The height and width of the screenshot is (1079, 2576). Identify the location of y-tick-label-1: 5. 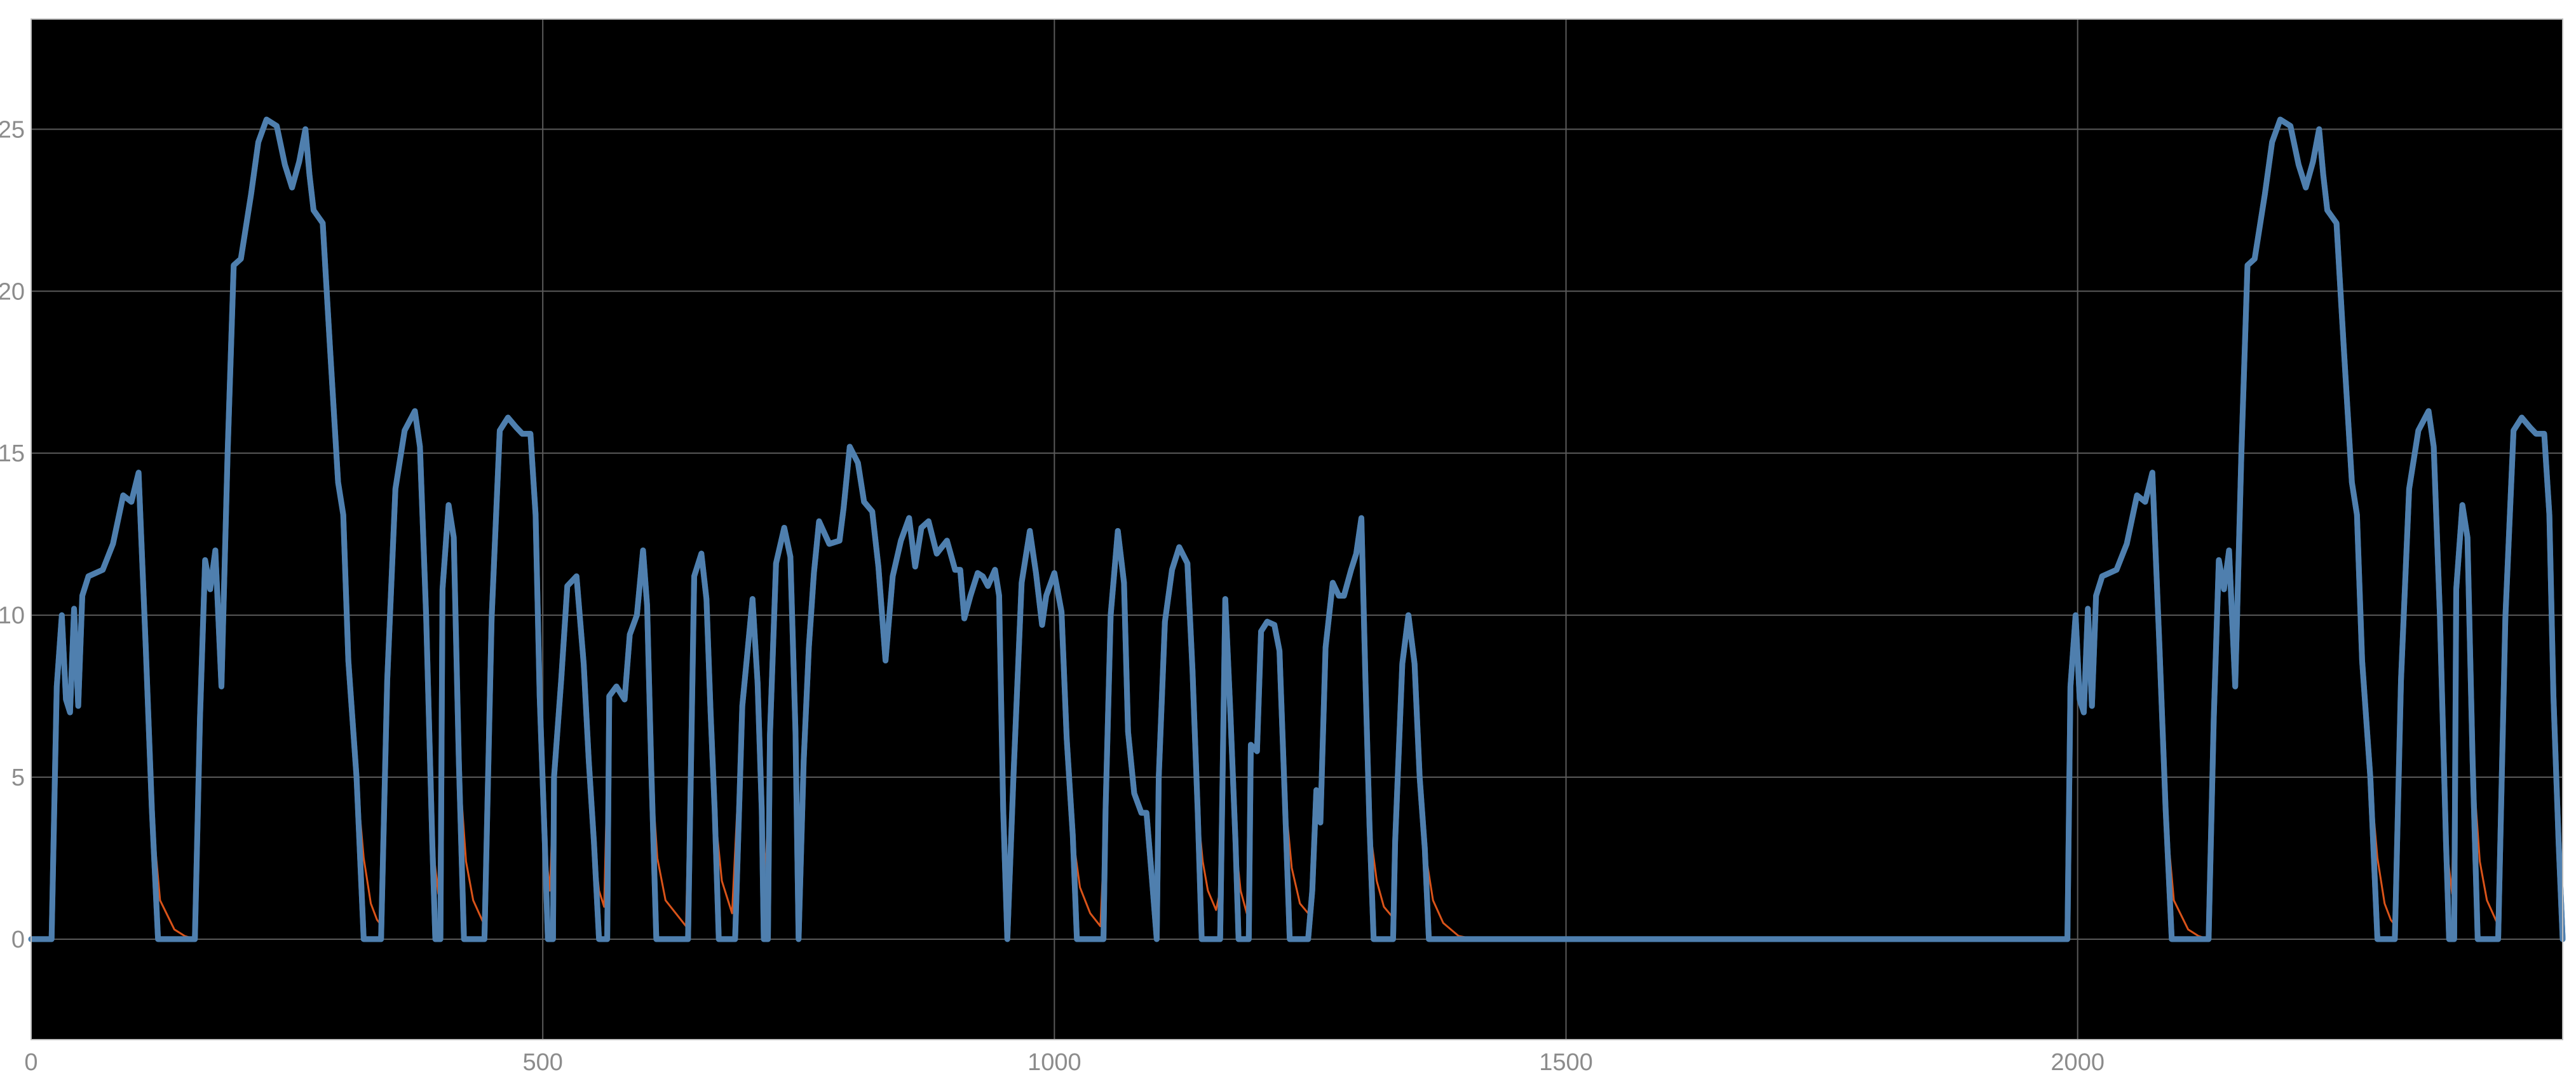
(18, 777).